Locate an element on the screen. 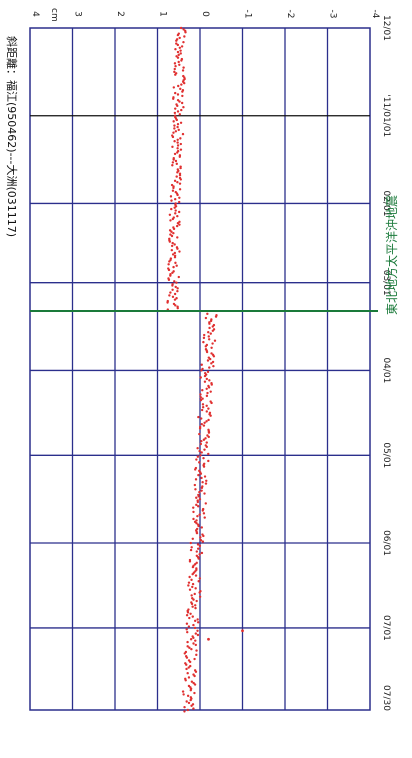 Image resolution: width=412 pixels, height=758 pixels. chart-title: 斜距離：福江(950462)---大洲(031117) is located at coordinates (12, 136).